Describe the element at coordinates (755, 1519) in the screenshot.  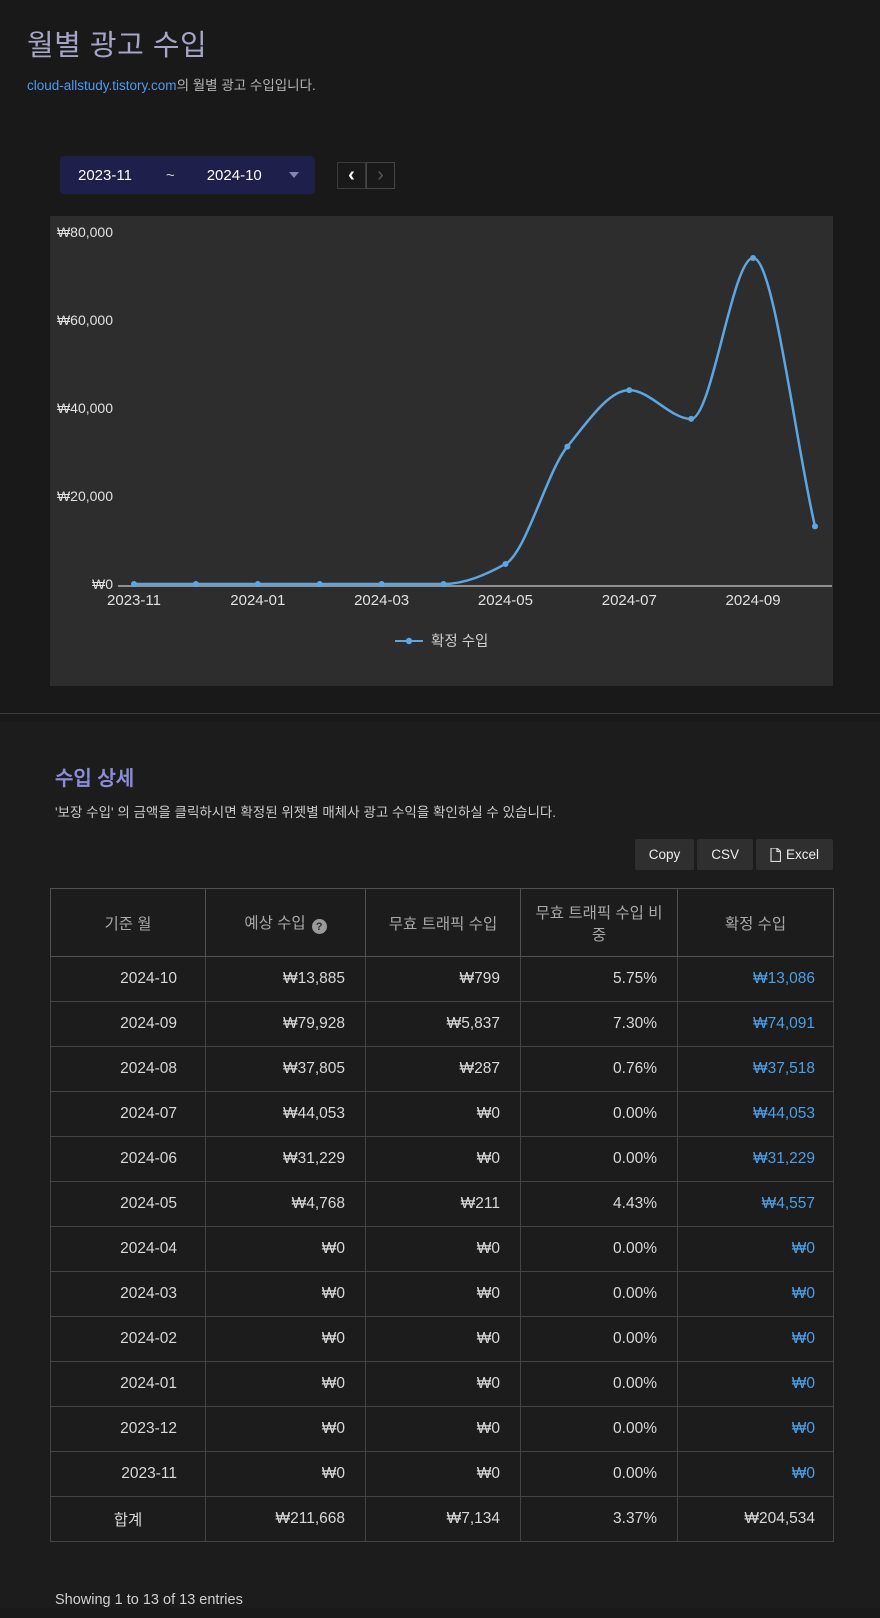
I see `confirmed-revenue-cell: ₩204,534` at that location.